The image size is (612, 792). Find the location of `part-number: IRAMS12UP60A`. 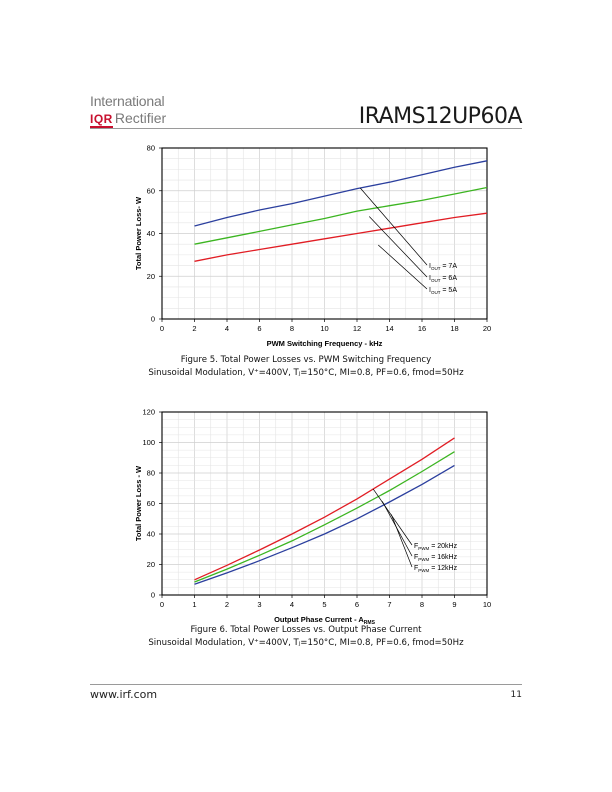

part-number: IRAMS12UP60A is located at coordinates (440, 116).